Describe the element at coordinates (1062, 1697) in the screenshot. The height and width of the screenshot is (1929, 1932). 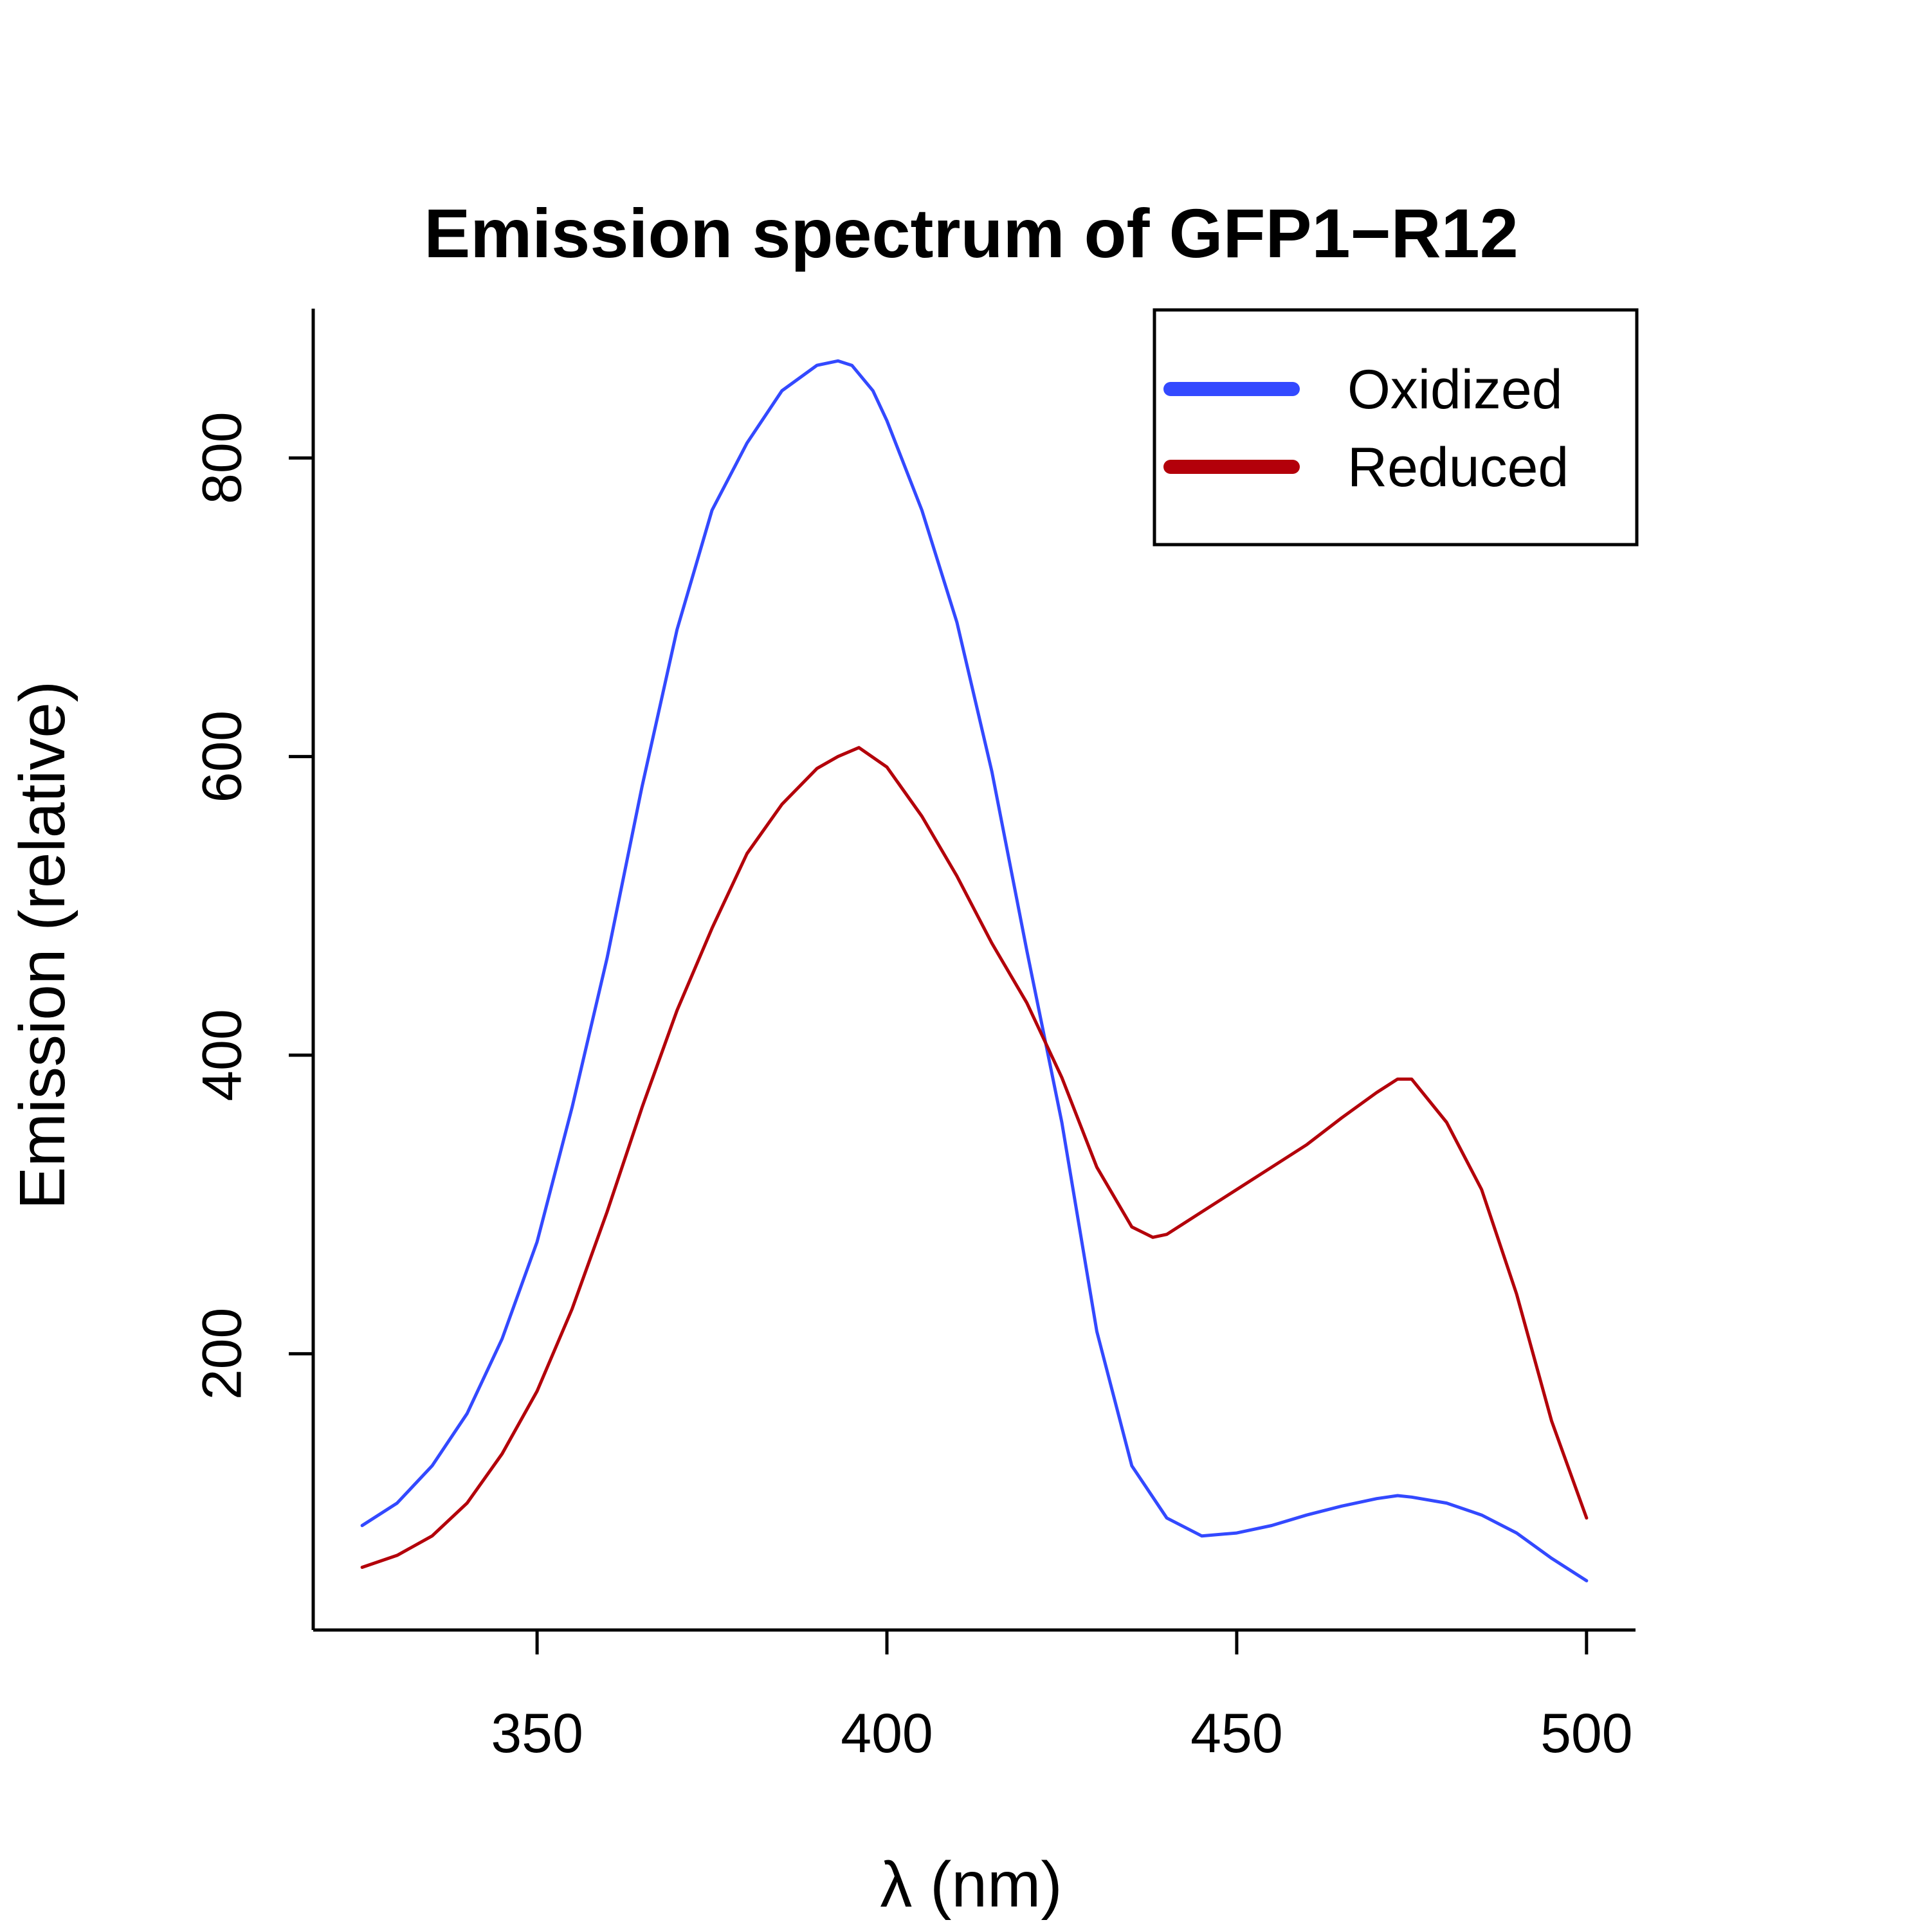
I see `x-ticks: 350 400 450 500` at that location.